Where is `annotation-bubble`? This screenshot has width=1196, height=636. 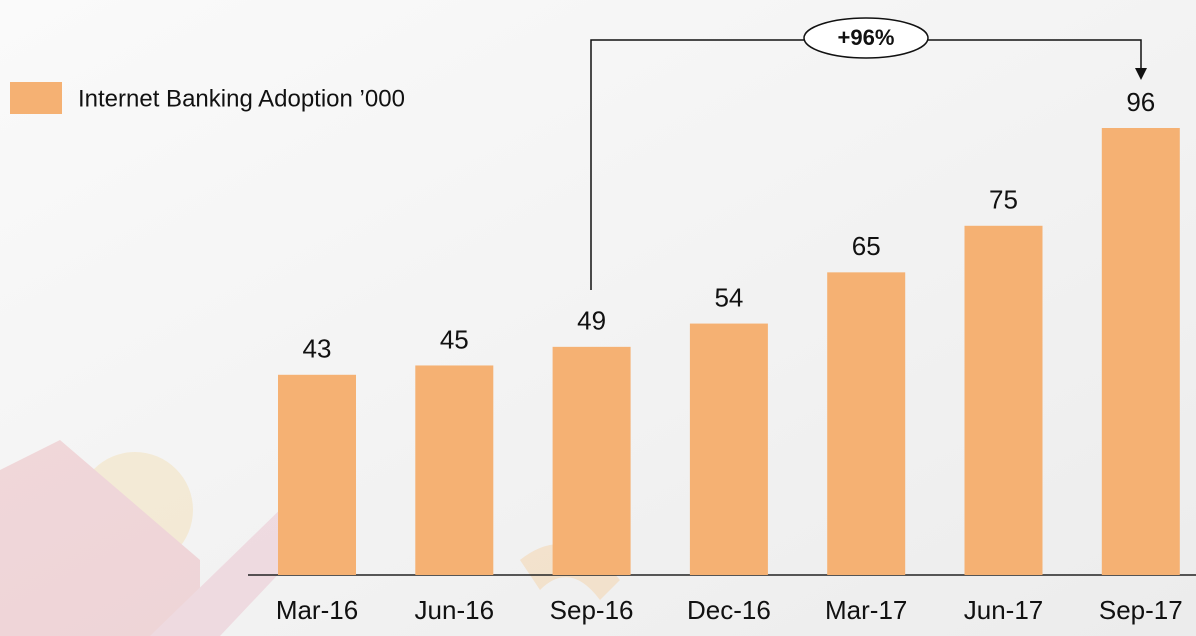
annotation-bubble is located at coordinates (866, 38).